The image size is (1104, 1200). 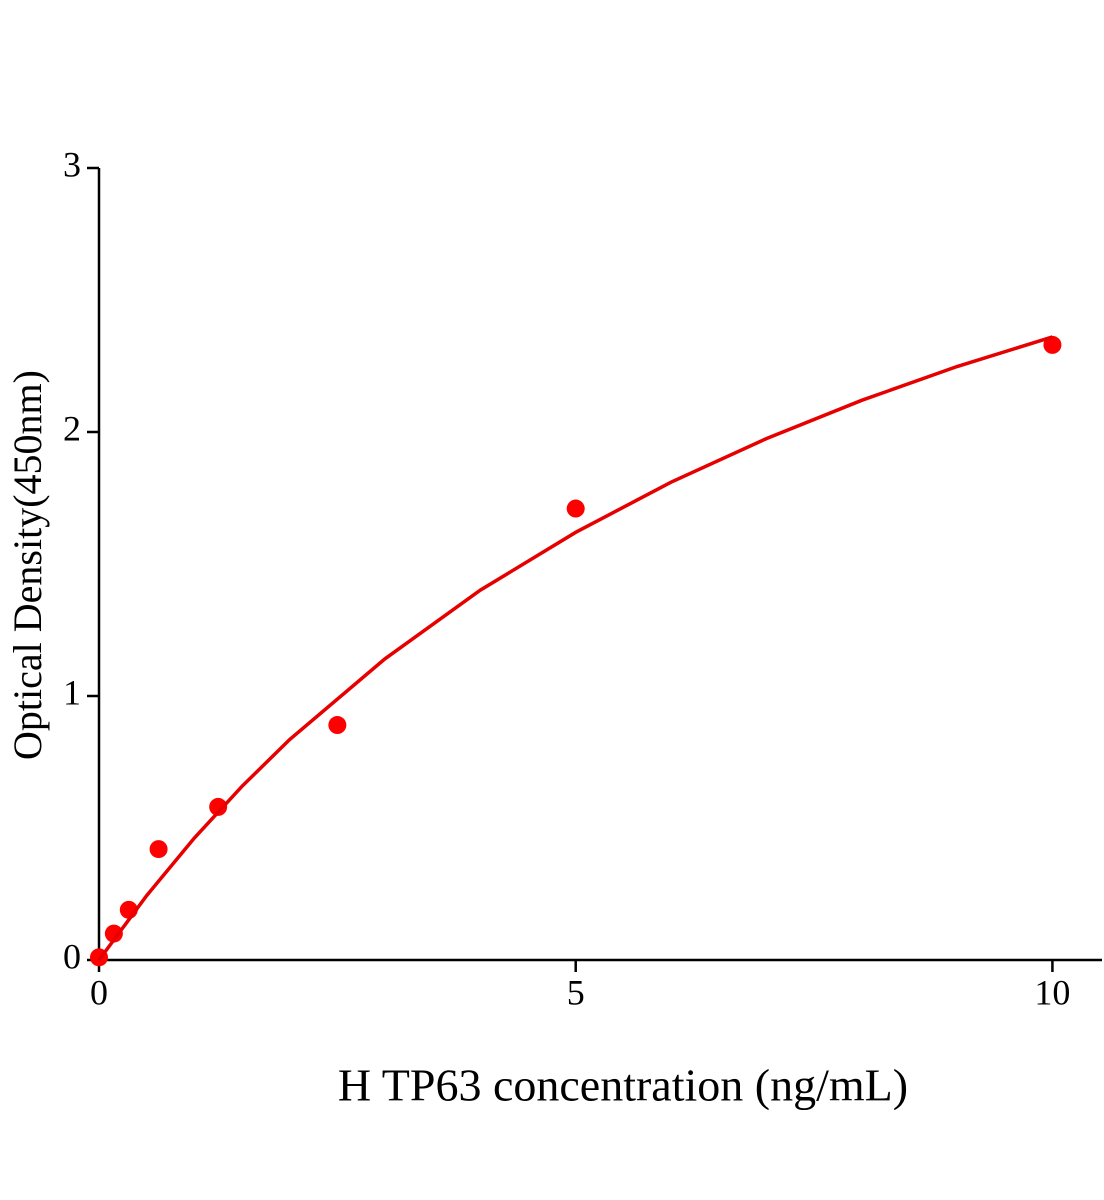 What do you see at coordinates (72, 956) in the screenshot?
I see `y-tick-label: 0` at bounding box center [72, 956].